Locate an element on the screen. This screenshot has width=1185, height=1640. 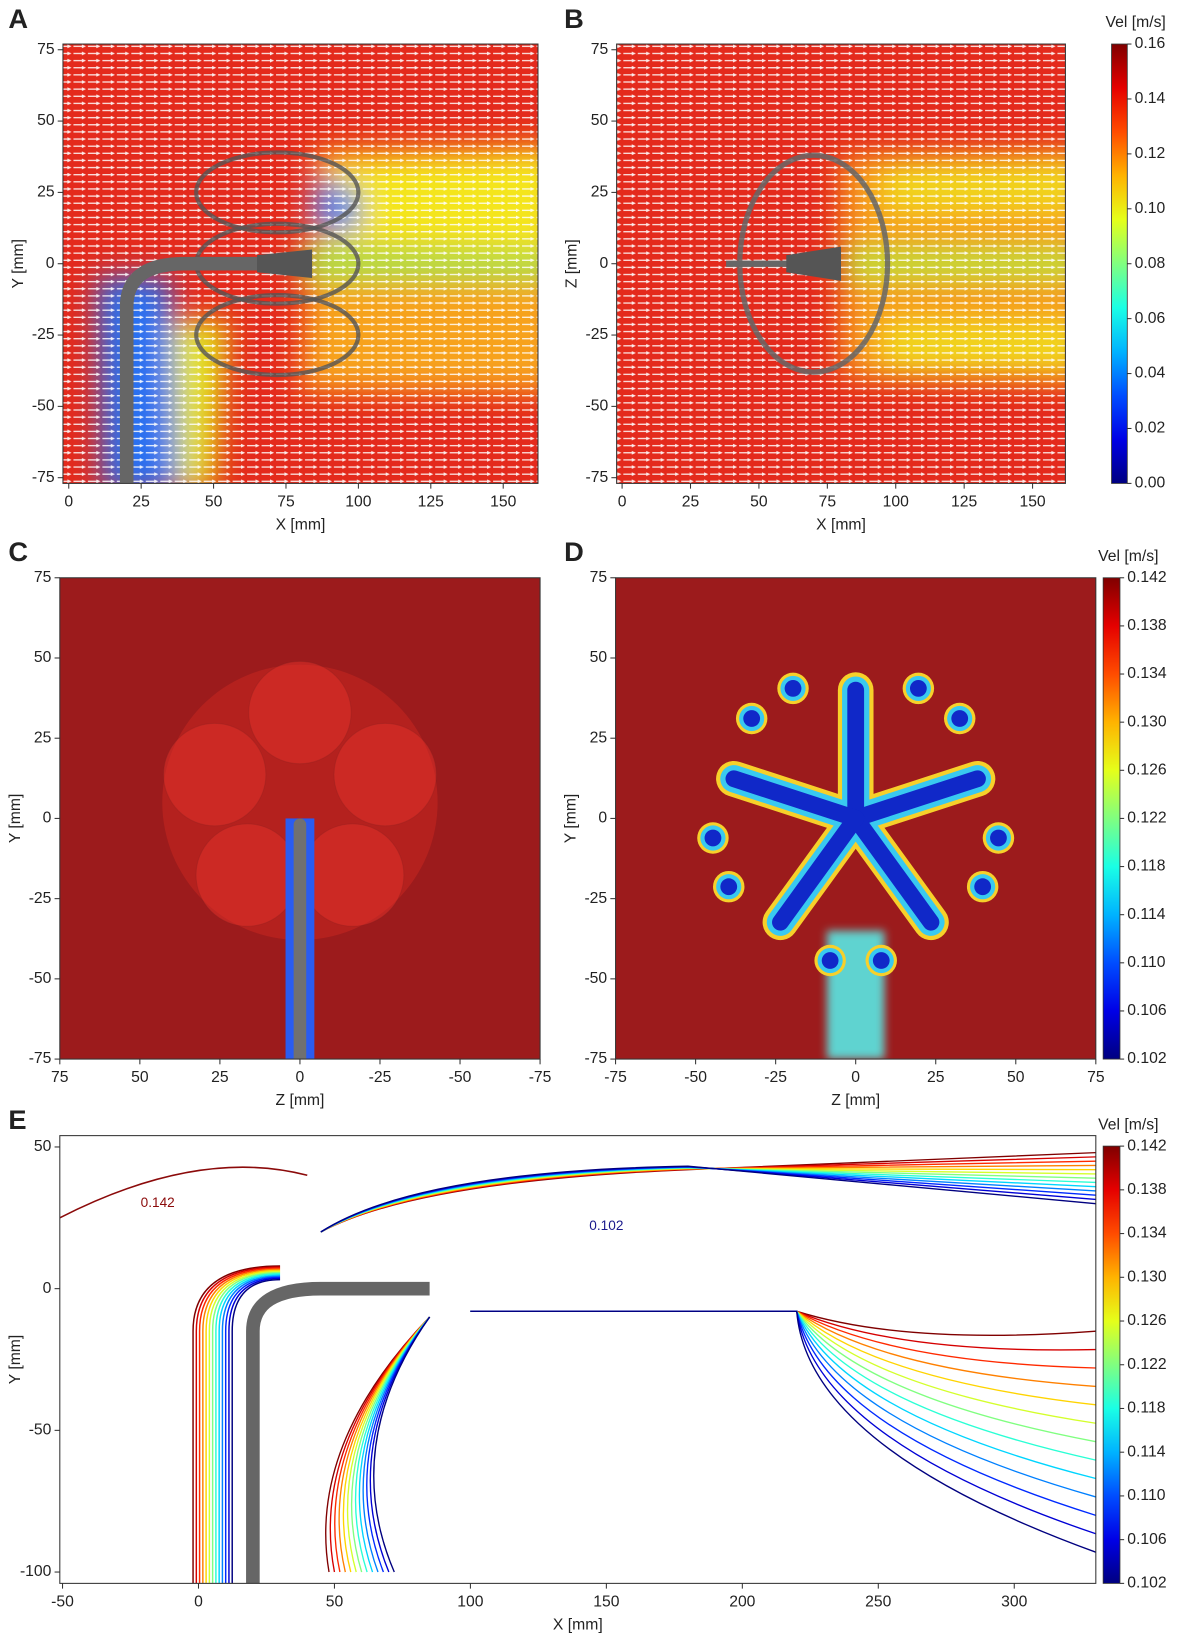
ring is located at coordinates (277, 192).